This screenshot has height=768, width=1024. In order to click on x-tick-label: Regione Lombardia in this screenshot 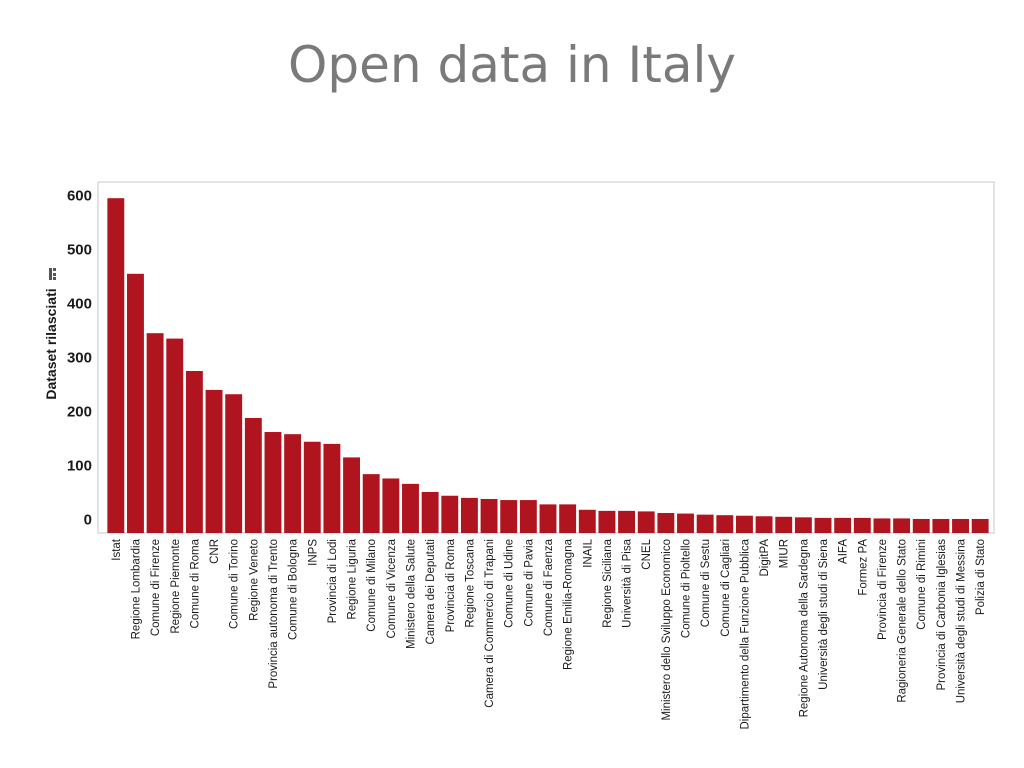, I will do `click(136, 588)`.